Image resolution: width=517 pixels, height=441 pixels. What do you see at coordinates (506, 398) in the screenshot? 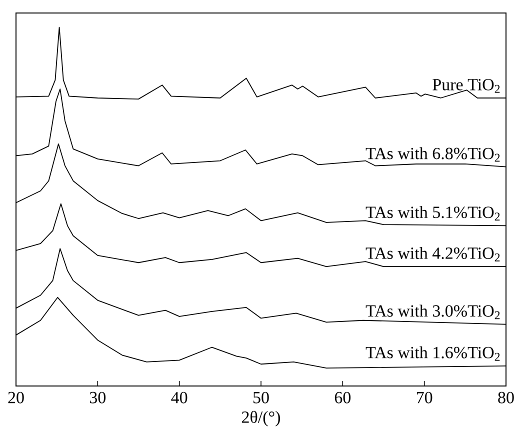
I see `x-tick-label: 80` at bounding box center [506, 398].